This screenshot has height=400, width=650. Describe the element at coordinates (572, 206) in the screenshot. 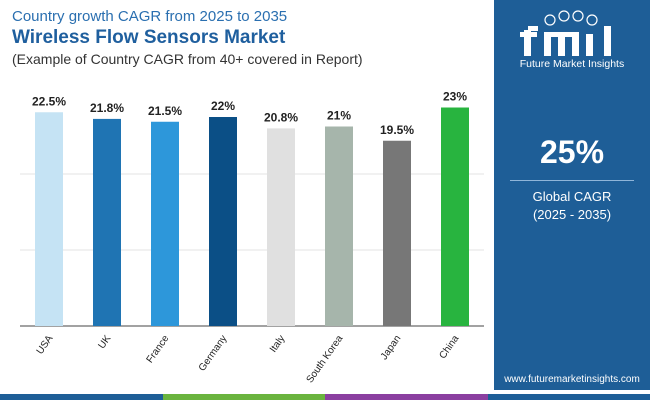

I see `global-cagr-label: Global CAGR (2025 - 2035)` at that location.